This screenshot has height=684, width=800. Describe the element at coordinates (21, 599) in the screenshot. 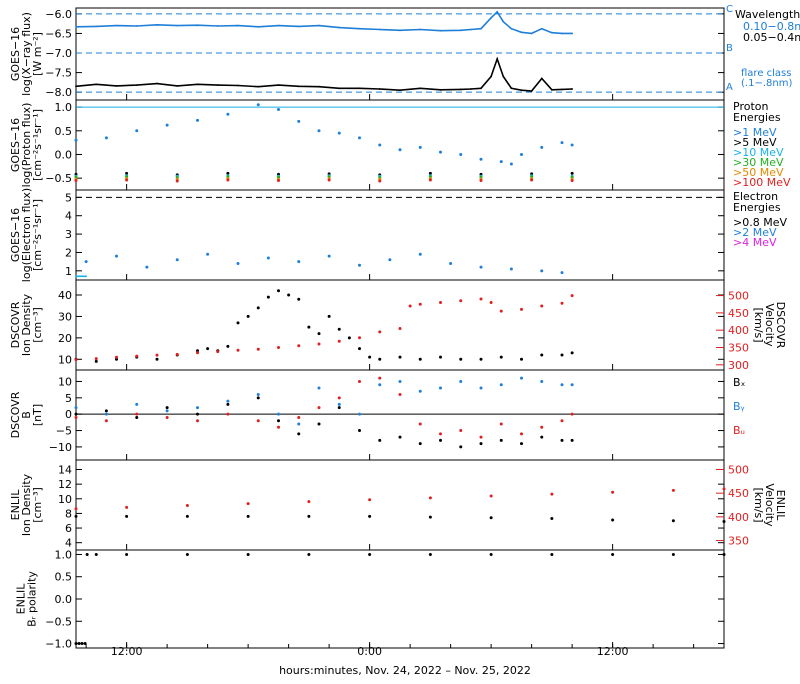

I see `y-axis-label-line: ENLIL` at that location.